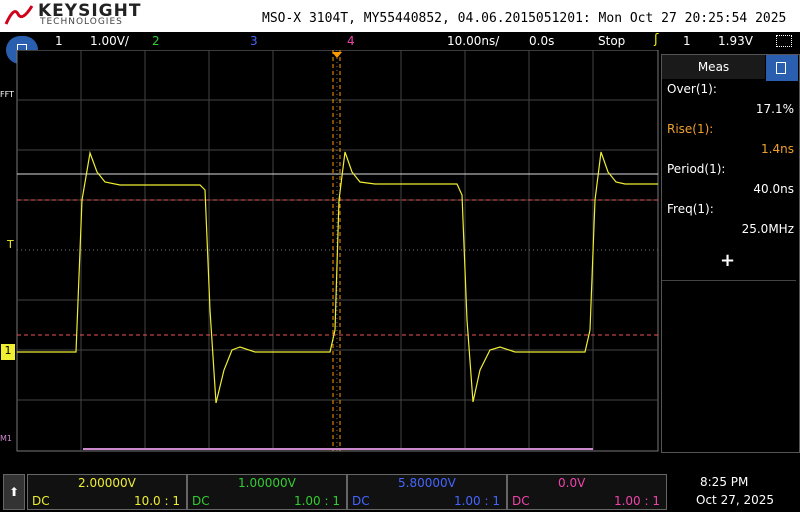  What do you see at coordinates (267, 483) in the screenshot?
I see `channel-offset: 1.00000V` at bounding box center [267, 483].